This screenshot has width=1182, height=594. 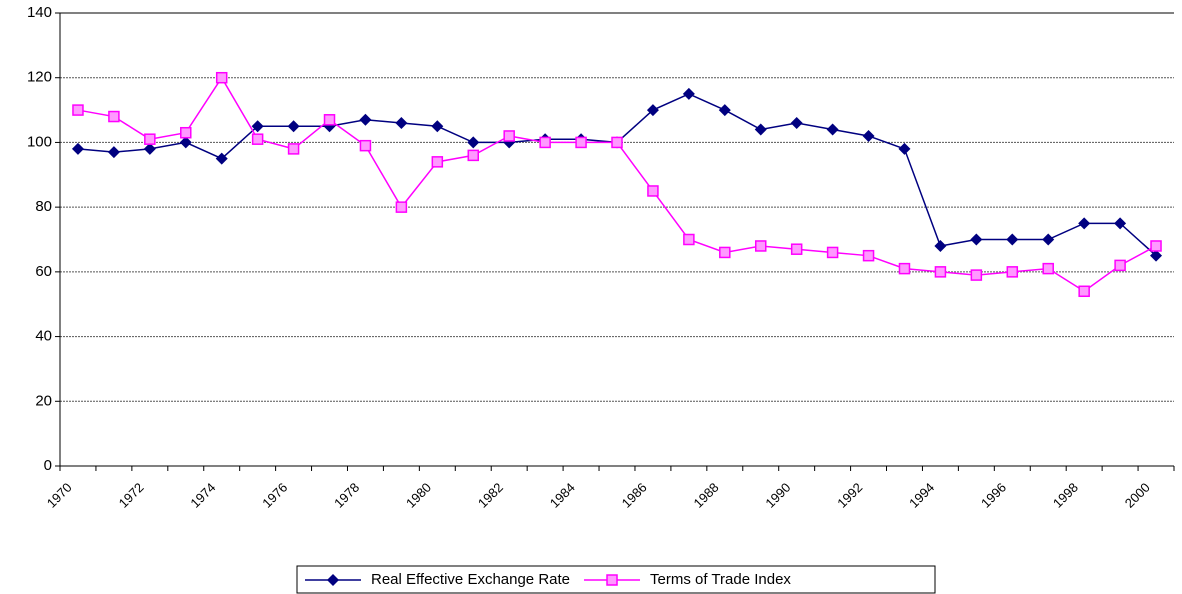 I want to click on x-tick-label: 1988, so click(x=706, y=495).